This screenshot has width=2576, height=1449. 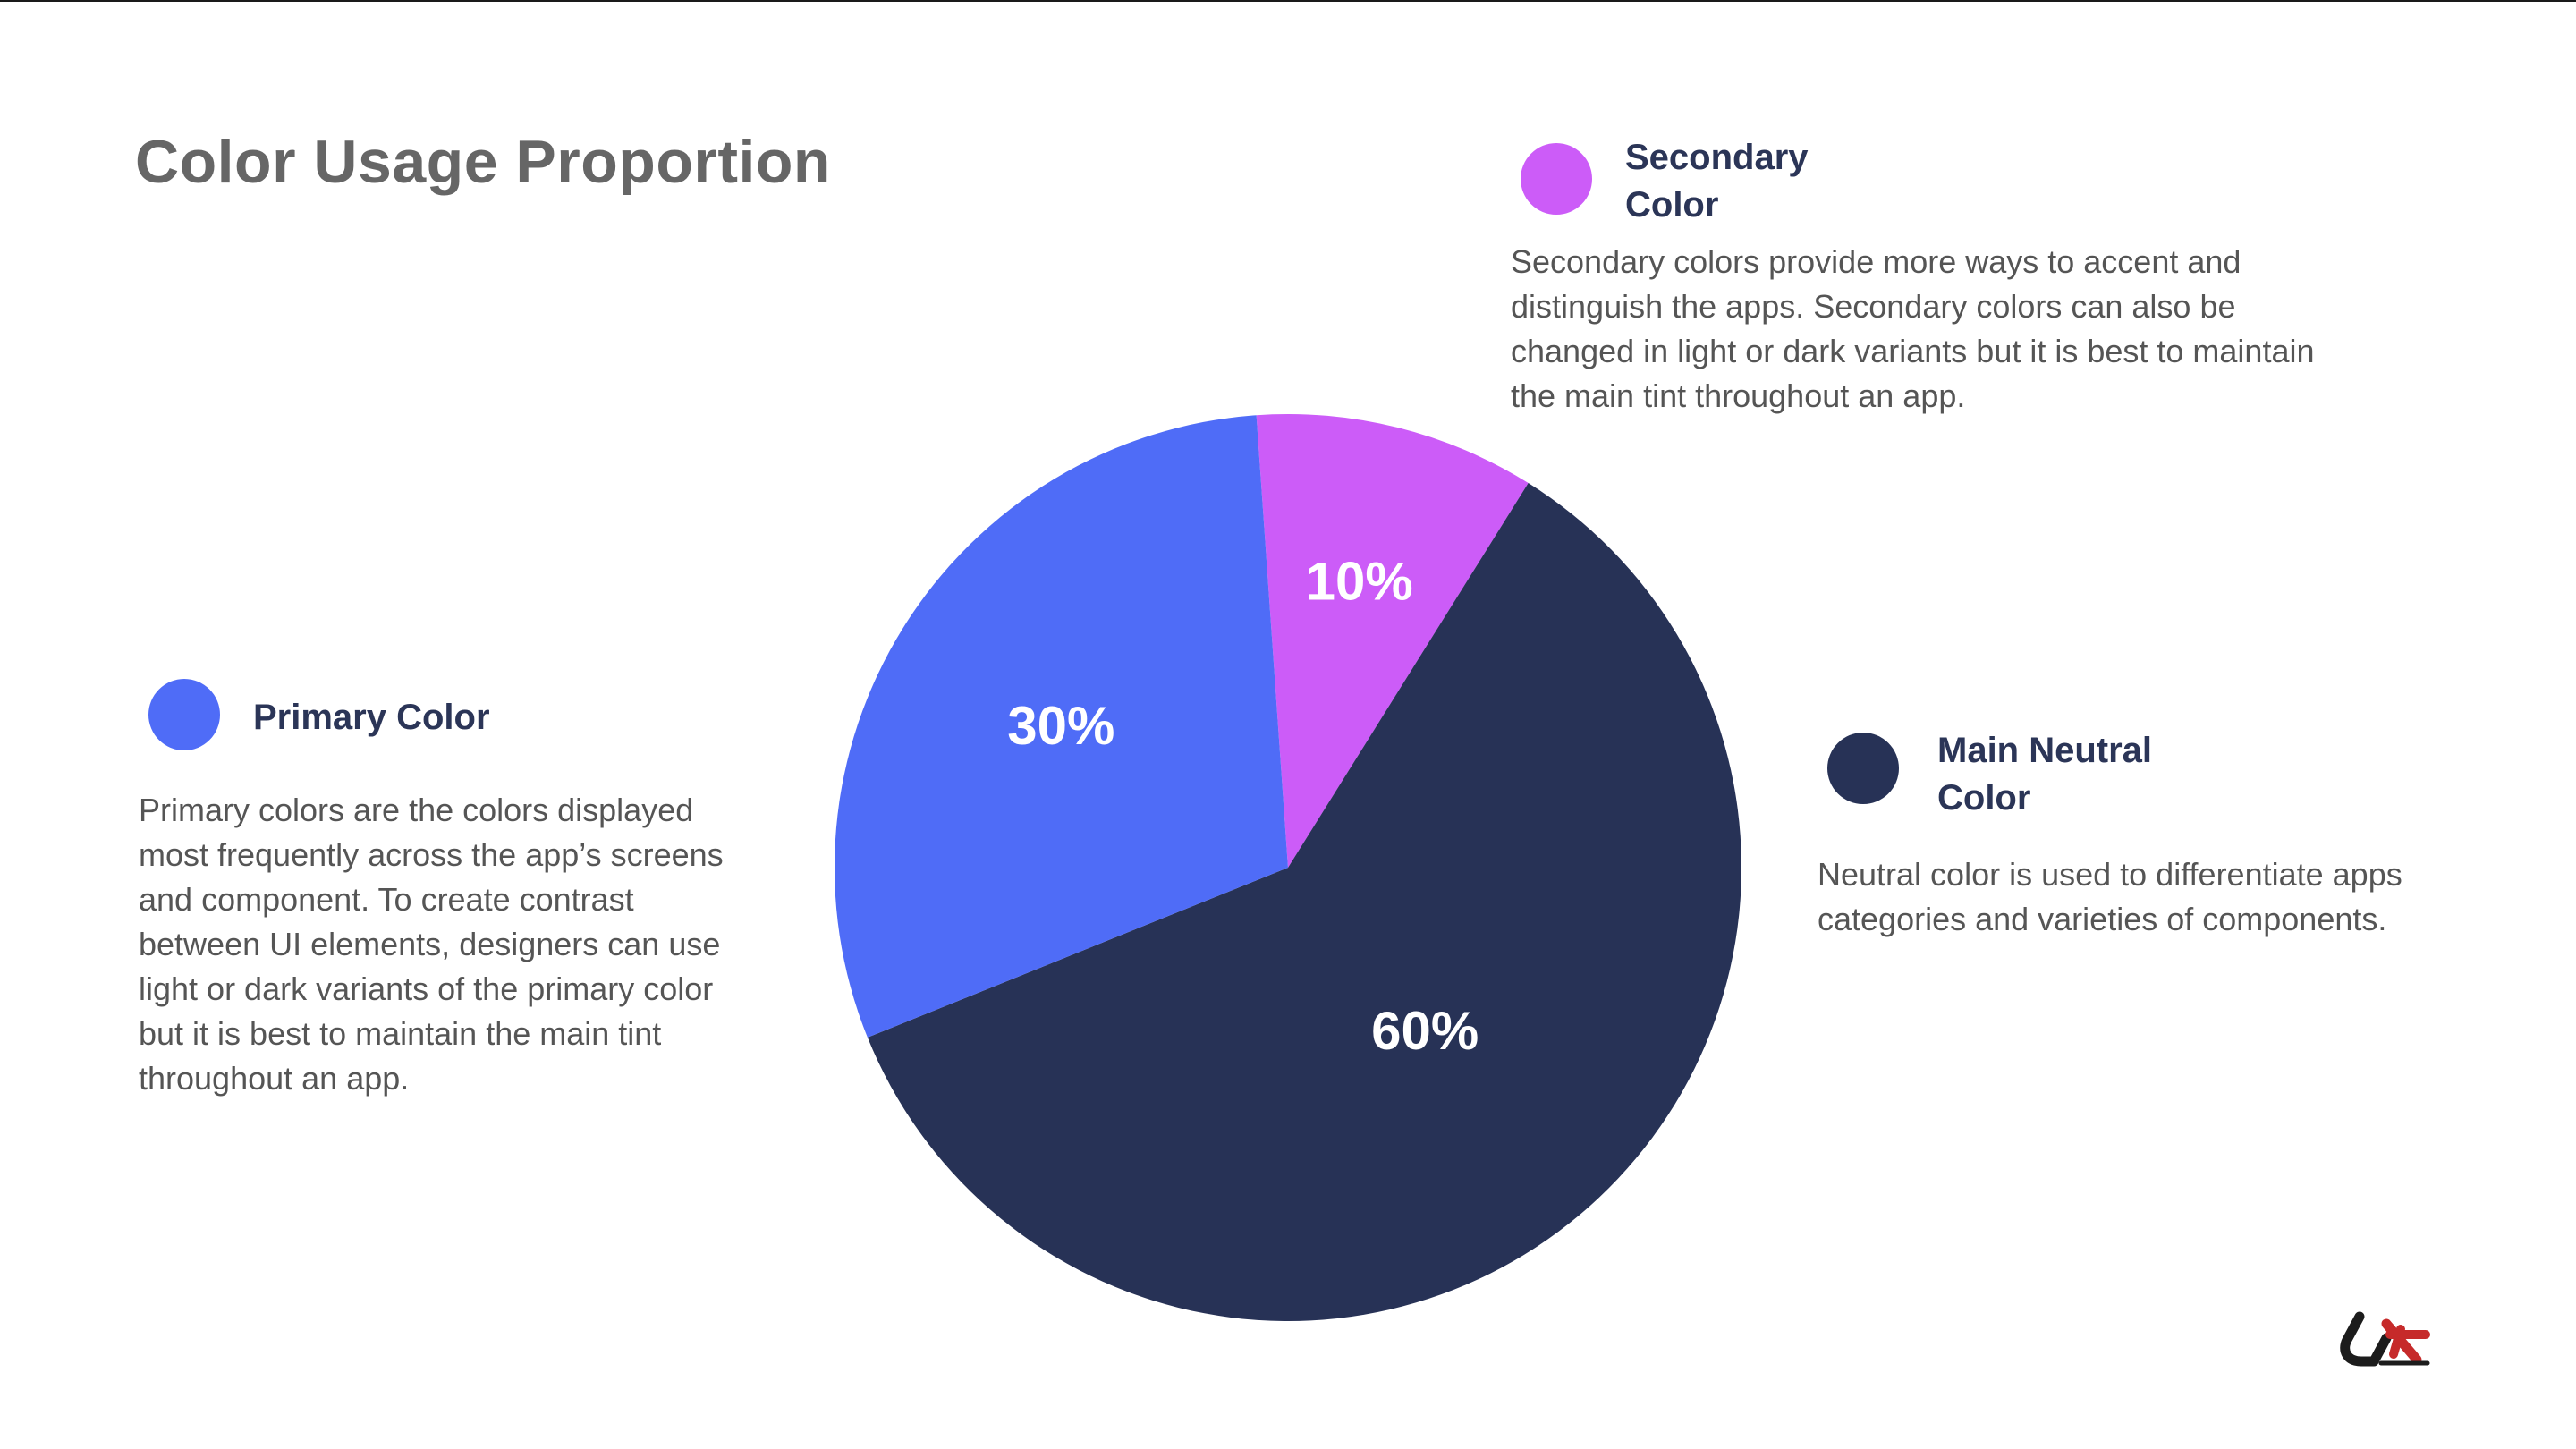 I want to click on pie-labels: 10% 60% 30%, so click(x=1243, y=806).